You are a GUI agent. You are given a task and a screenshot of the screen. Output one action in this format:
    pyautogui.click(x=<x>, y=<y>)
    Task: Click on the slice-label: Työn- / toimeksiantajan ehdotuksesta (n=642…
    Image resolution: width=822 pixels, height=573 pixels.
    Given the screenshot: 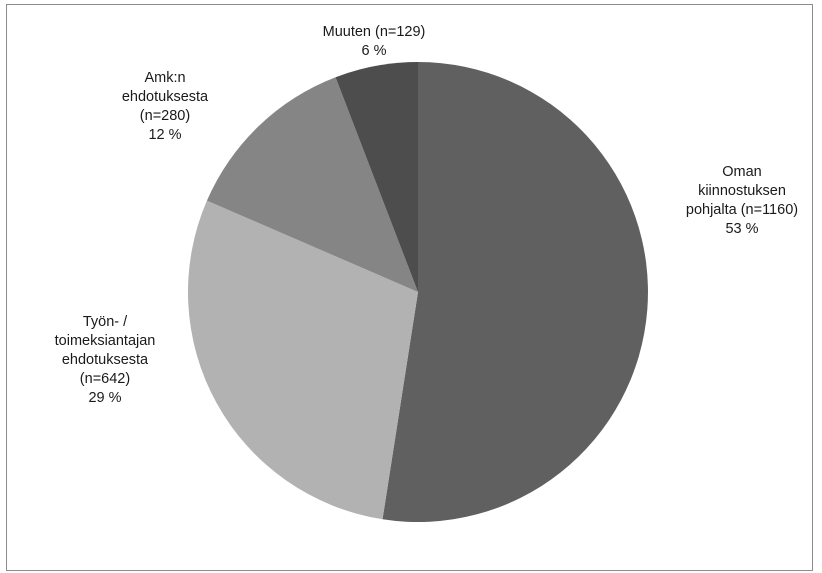 What is the action you would take?
    pyautogui.click(x=105, y=360)
    